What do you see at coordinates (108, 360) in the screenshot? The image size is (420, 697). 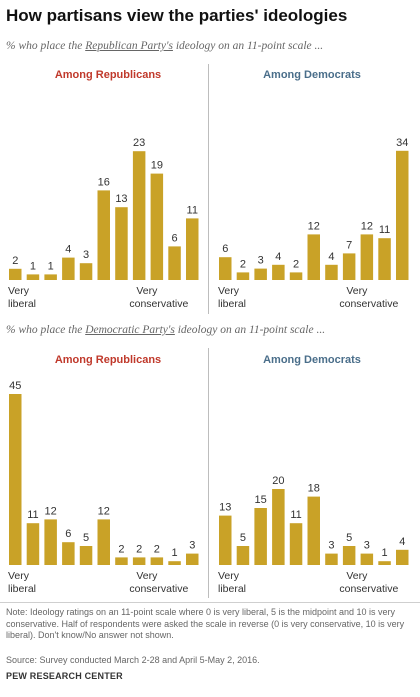 I see `panel-title-3: Among Republicans` at bounding box center [108, 360].